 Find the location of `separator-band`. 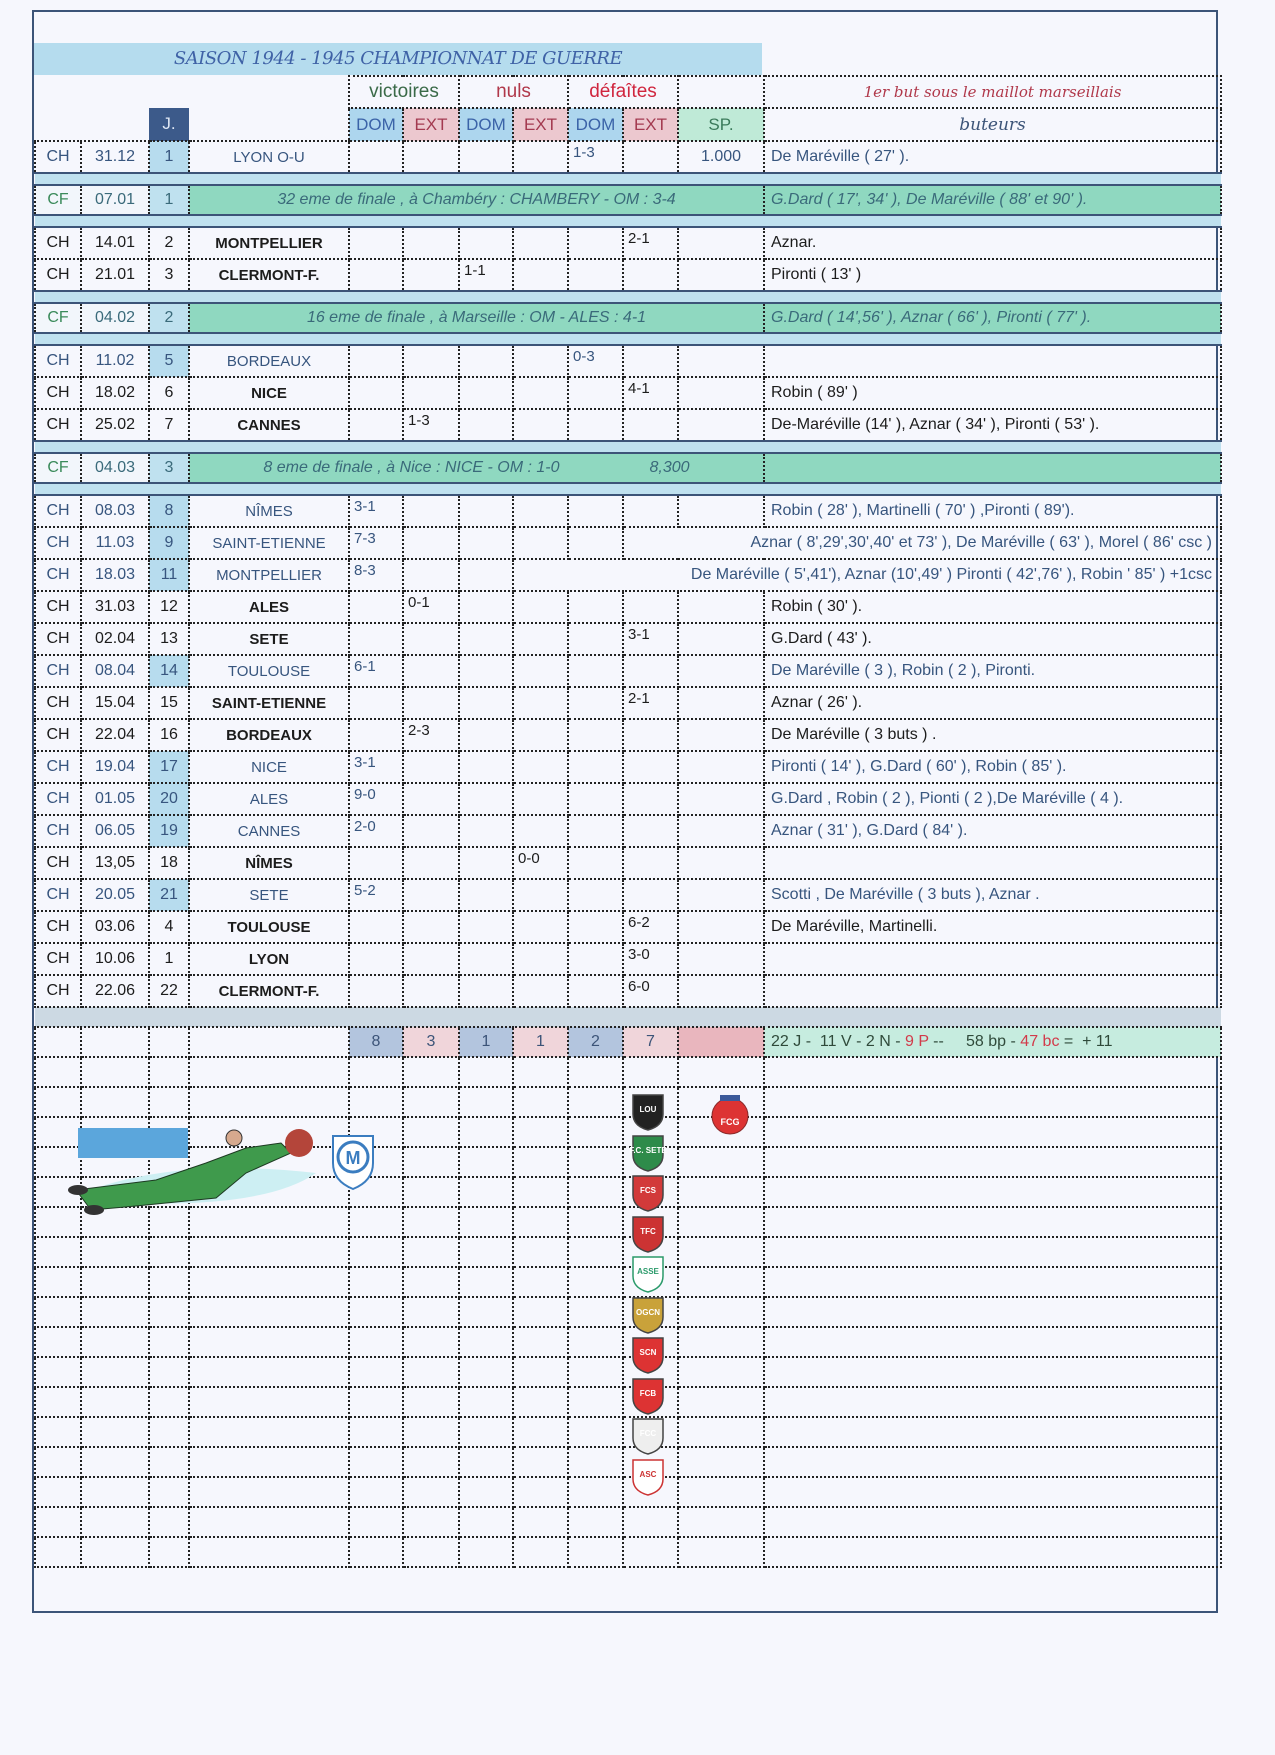

separator-band is located at coordinates (628, 489).